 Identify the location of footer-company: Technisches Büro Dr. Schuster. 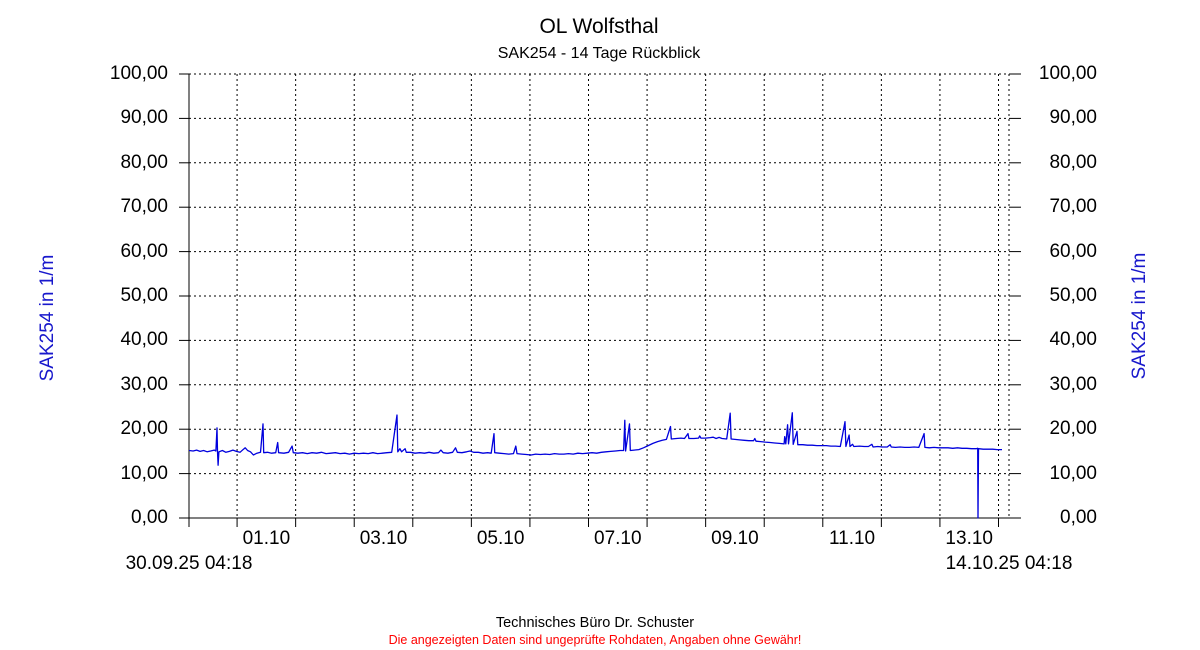
(595, 623).